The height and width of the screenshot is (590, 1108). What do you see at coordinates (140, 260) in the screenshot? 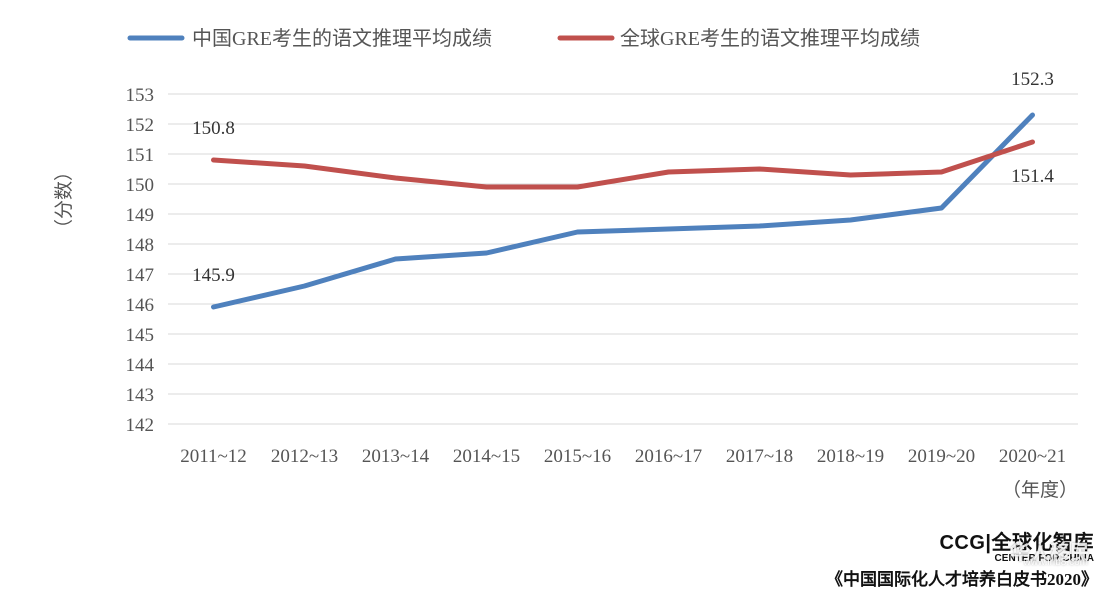
I see `y-axis-ticks: 142 143 144 145 146 147 148 149 150 151 152 153` at bounding box center [140, 260].